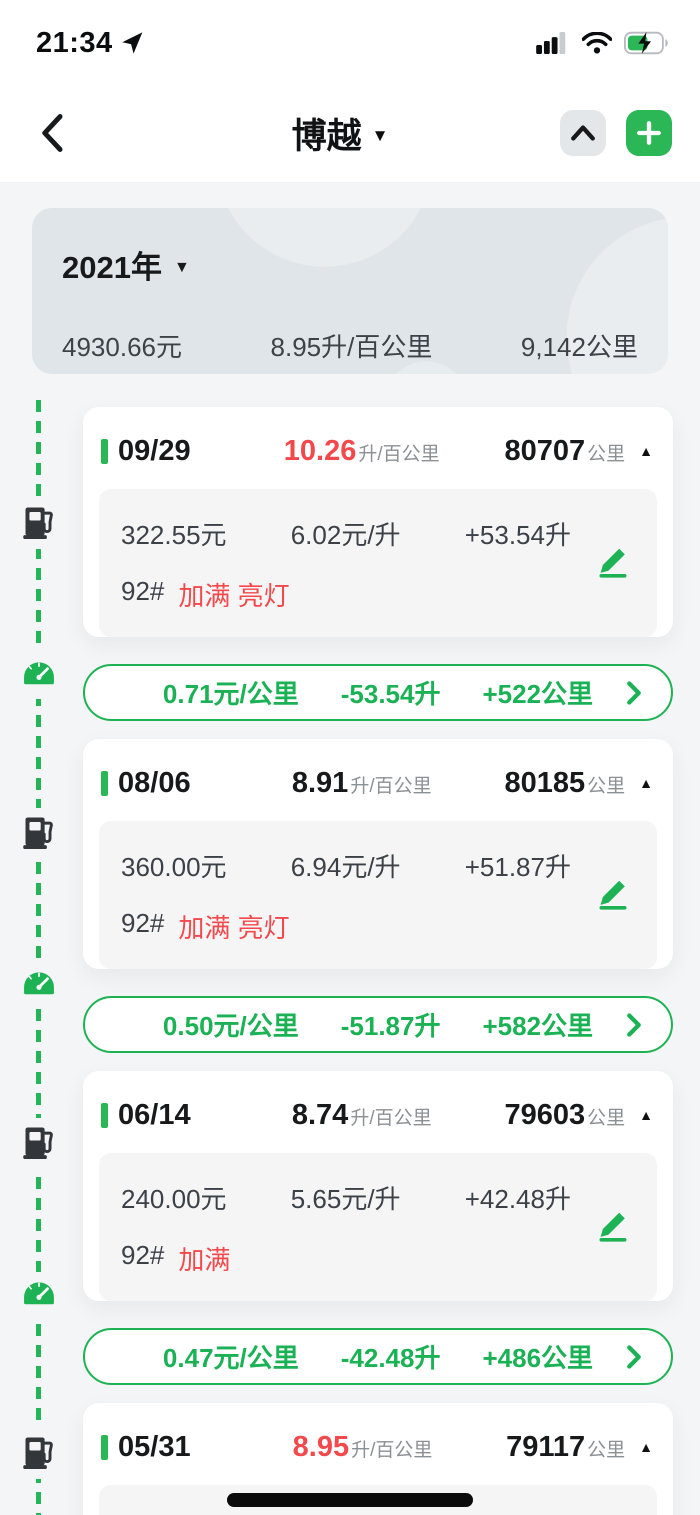  I want to click on interval-volume: -42.48升, so click(390, 1358).